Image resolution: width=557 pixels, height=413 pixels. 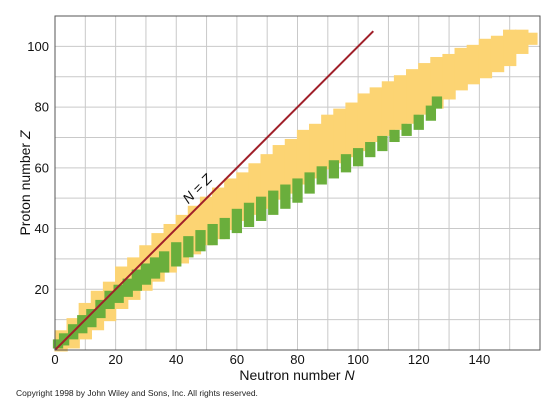 I want to click on stable-nuclides-column-n116, so click(x=406, y=129).